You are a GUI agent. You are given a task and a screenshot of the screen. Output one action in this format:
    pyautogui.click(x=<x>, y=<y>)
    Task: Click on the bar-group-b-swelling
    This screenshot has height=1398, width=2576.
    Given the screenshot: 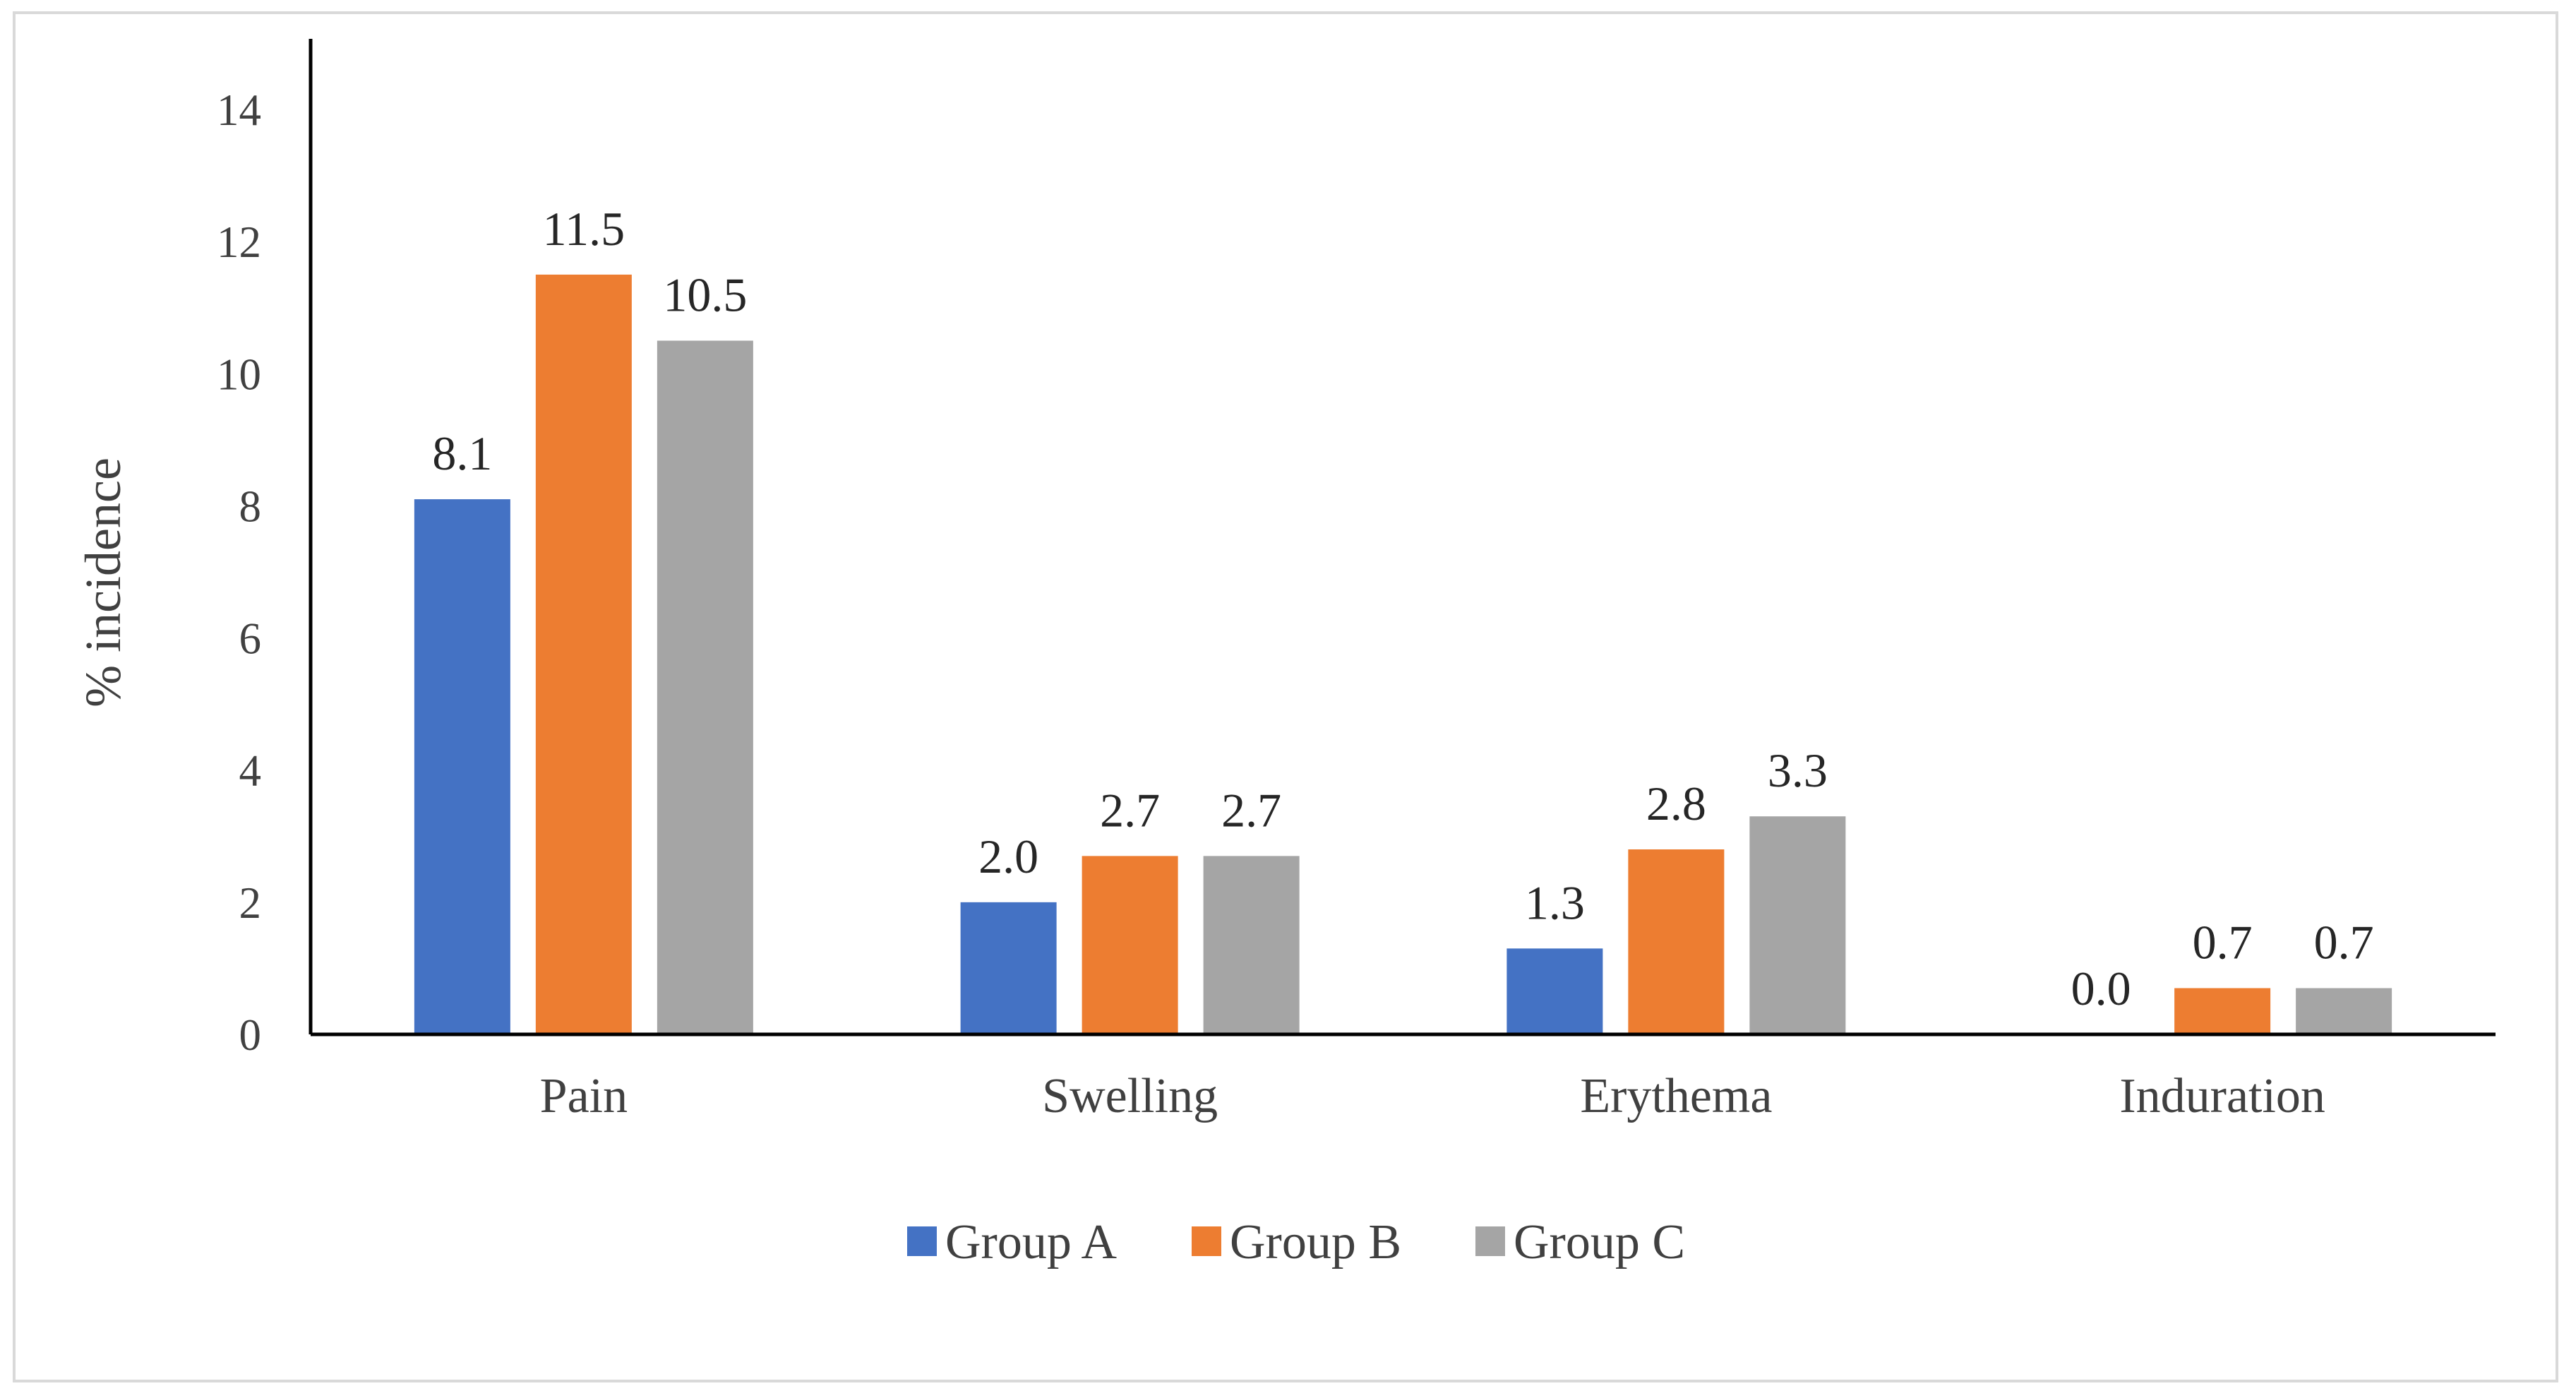 What is the action you would take?
    pyautogui.click(x=1130, y=945)
    